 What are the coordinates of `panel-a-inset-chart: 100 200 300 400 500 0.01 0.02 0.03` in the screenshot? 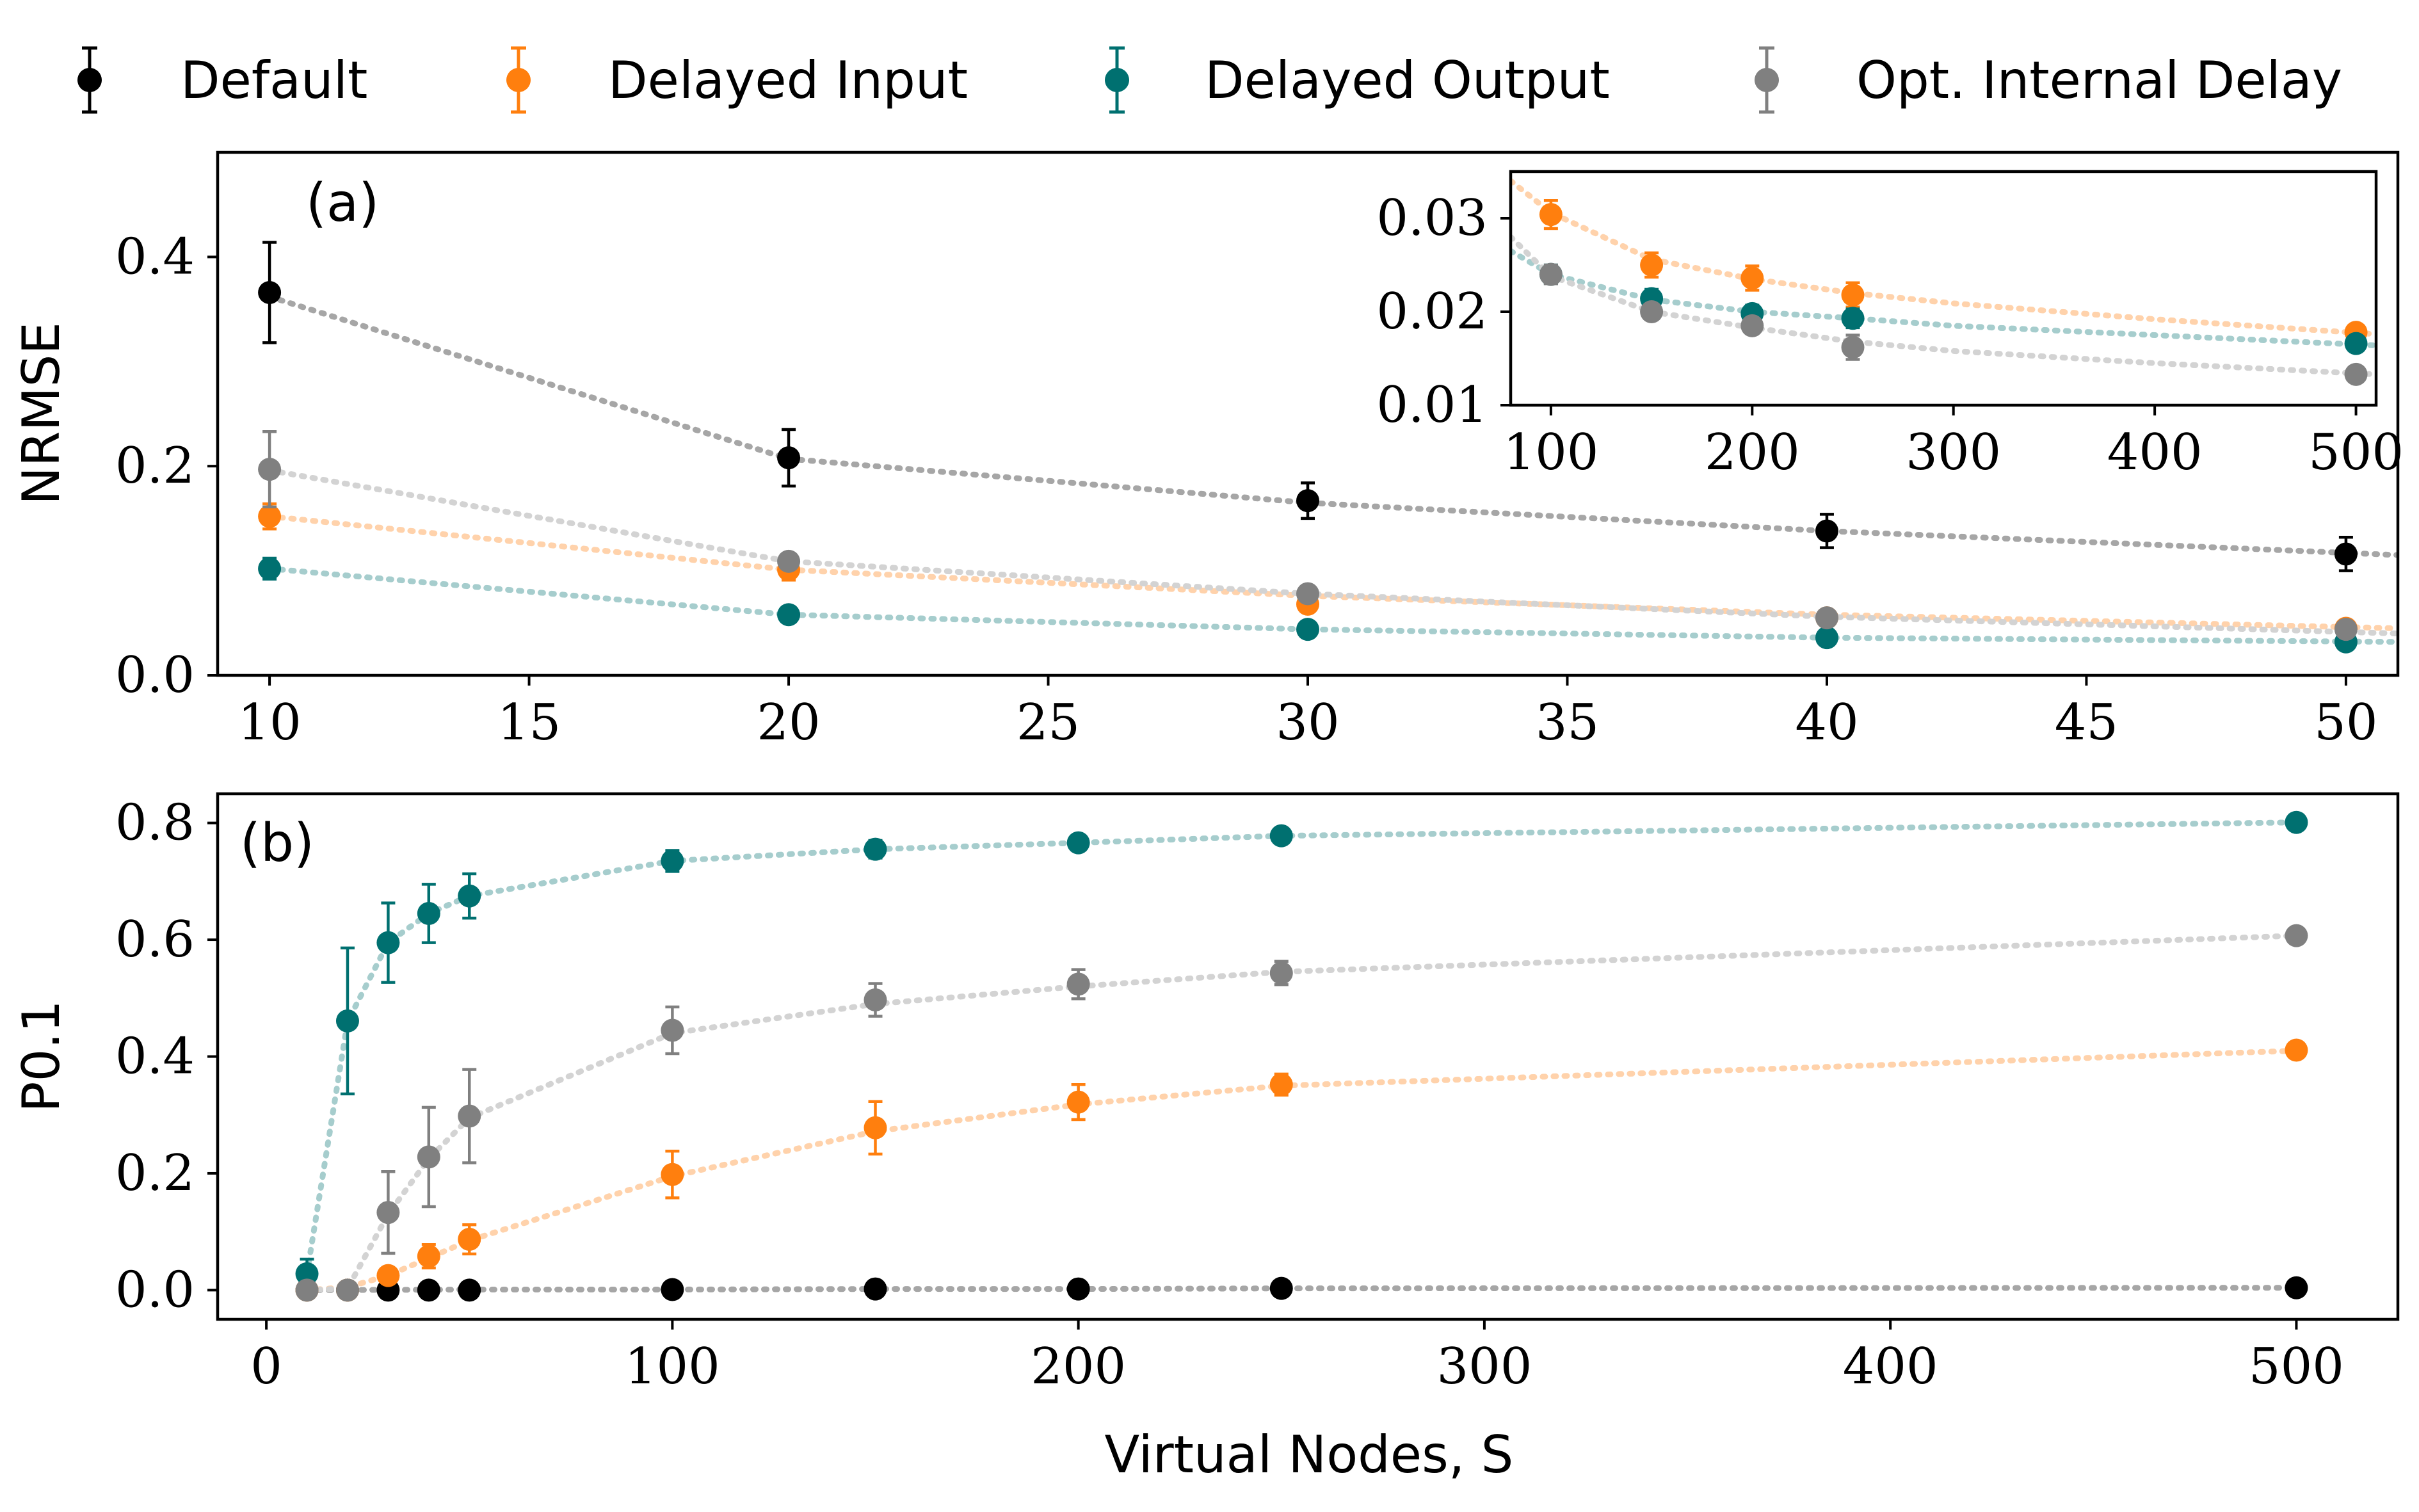 It's located at (1890, 325).